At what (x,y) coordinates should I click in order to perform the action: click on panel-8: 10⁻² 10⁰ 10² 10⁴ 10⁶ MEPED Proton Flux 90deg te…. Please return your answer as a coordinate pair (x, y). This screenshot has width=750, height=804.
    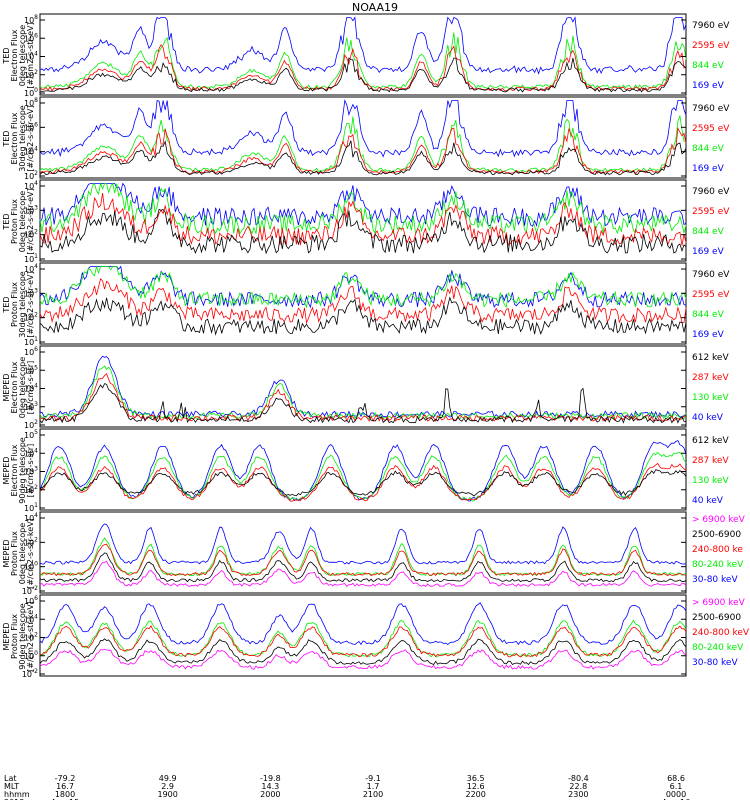
    Looking at the image, I should click on (376, 636).